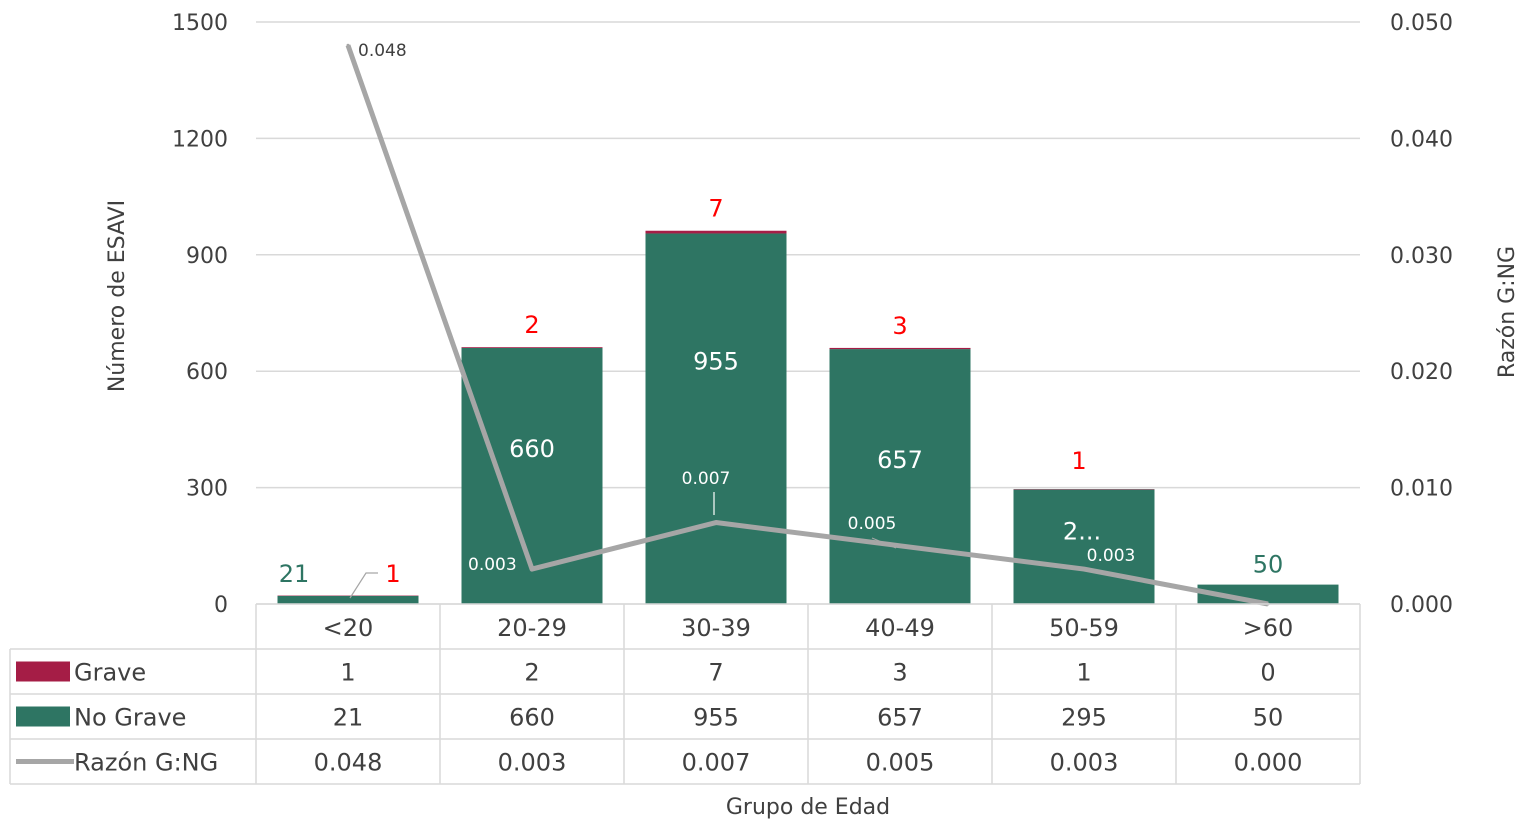  Describe the element at coordinates (715, 673) in the screenshot. I see `table-cell: 7` at that location.